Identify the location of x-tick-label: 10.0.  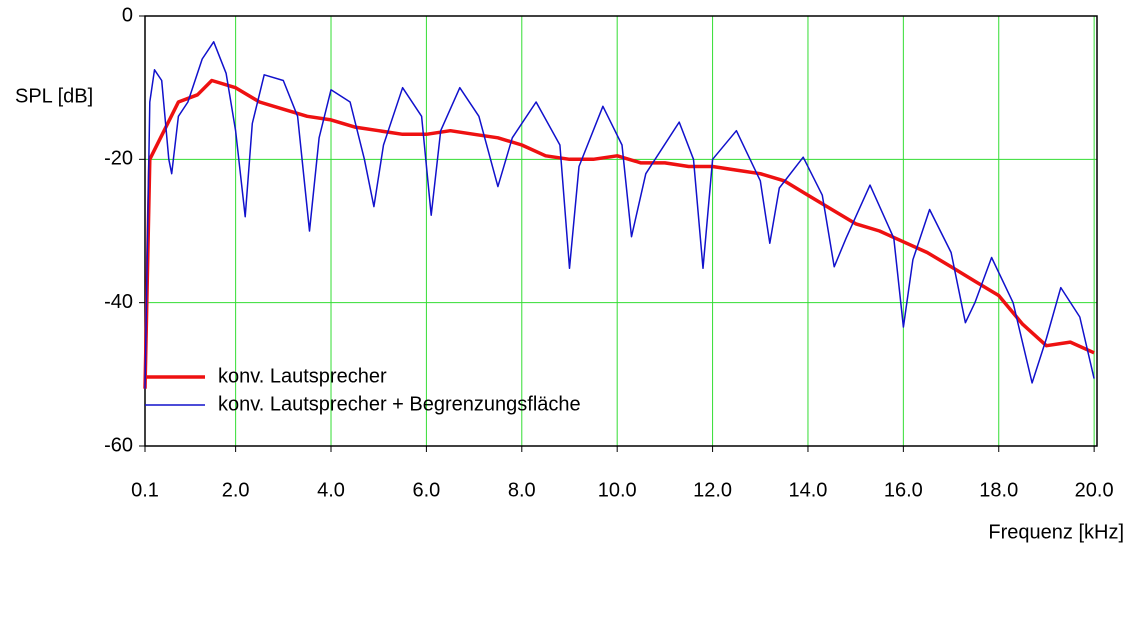
(617, 490).